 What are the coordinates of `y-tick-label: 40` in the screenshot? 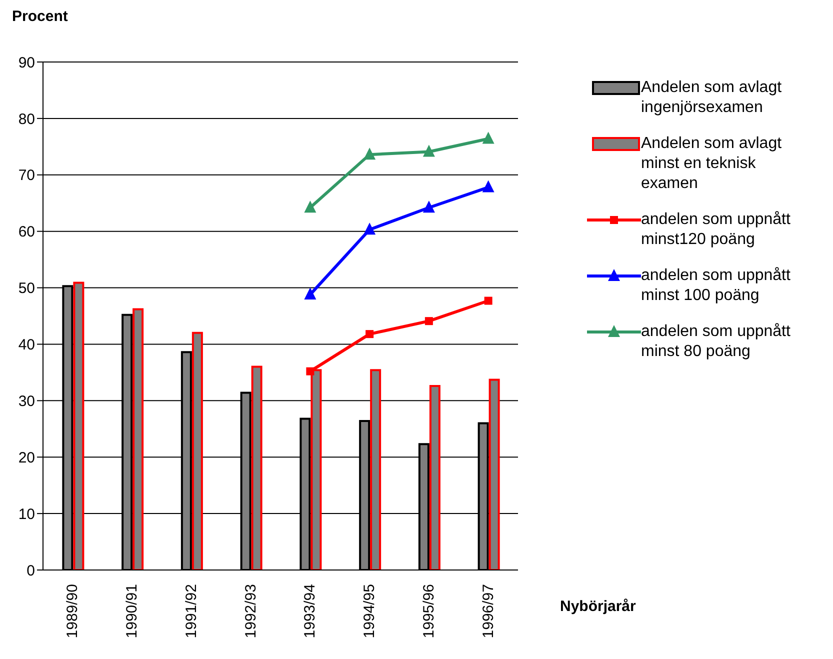 It's located at (26, 345).